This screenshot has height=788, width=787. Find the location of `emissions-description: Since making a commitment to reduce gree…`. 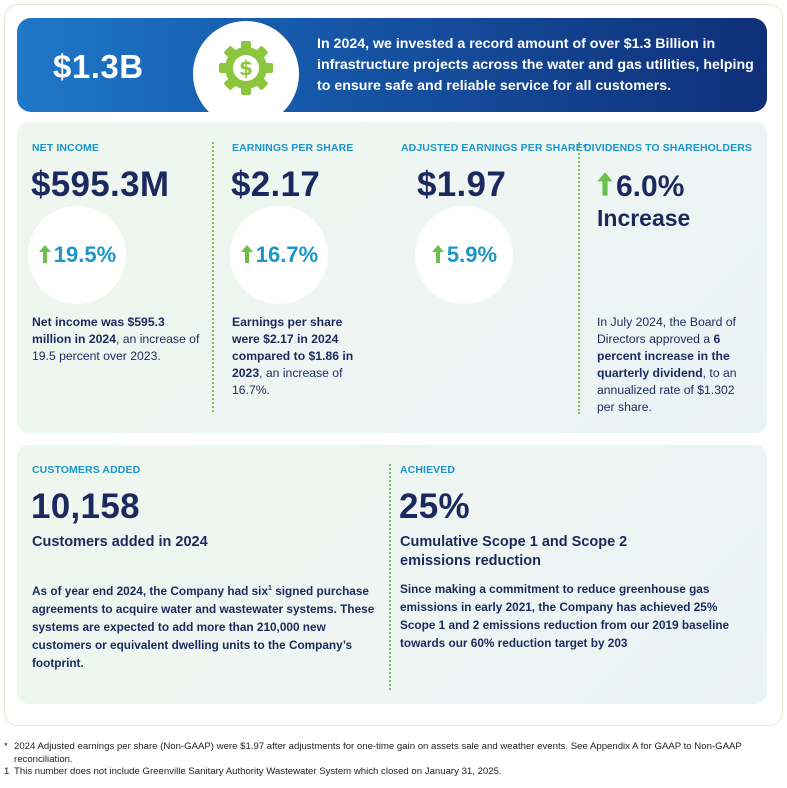

emissions-description: Since making a commitment to reduce gree… is located at coordinates (565, 616).